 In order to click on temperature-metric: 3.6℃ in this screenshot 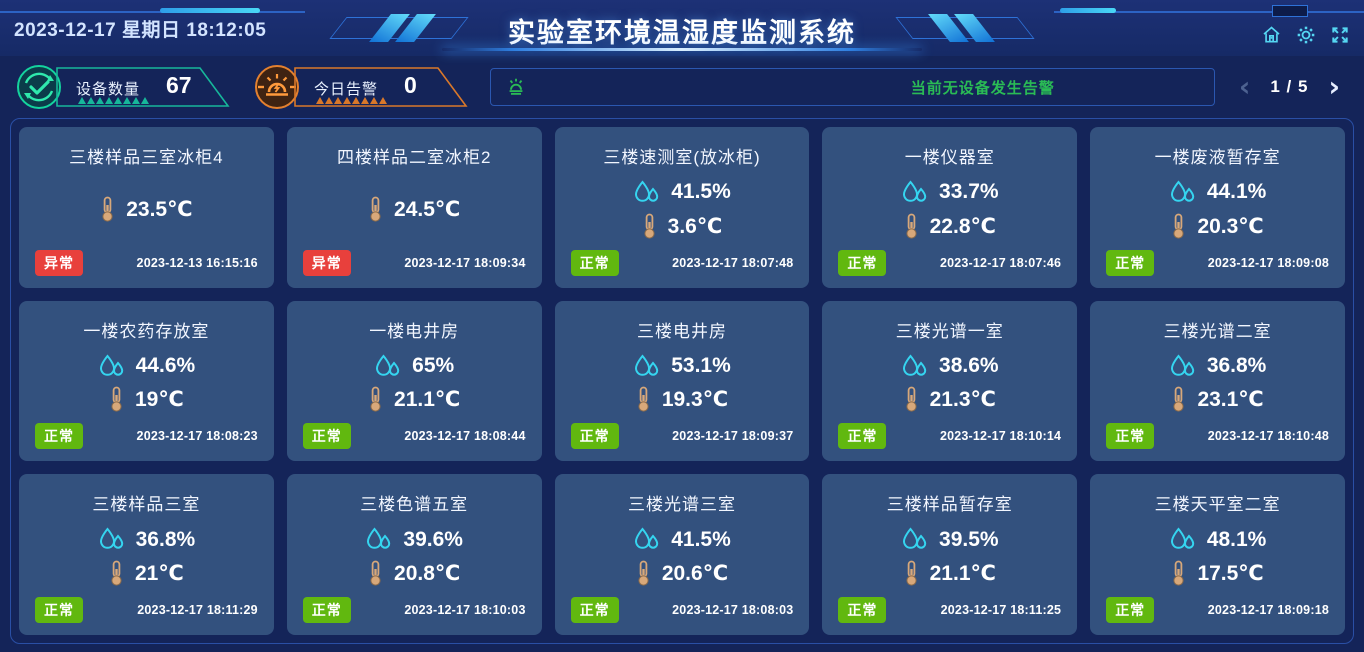, I will do `click(682, 226)`.